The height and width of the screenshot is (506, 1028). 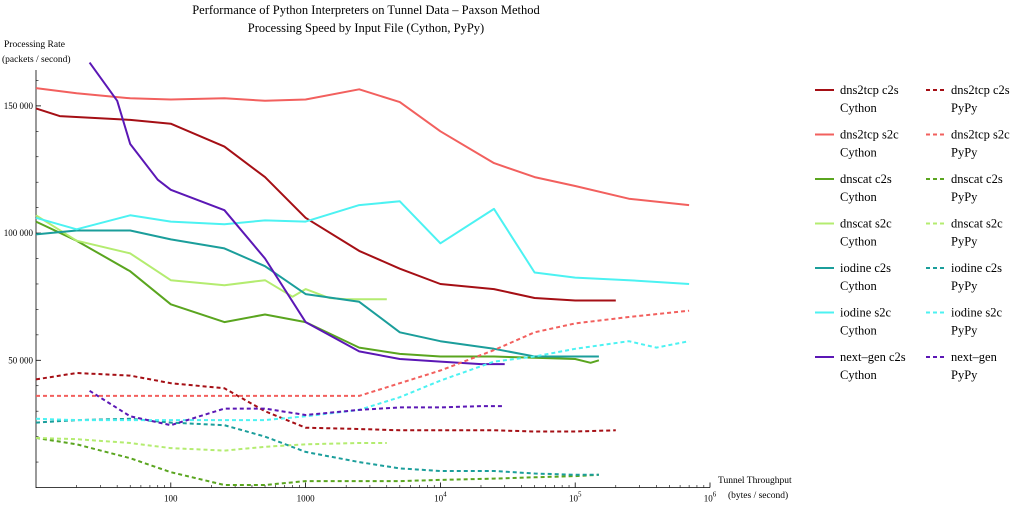 What do you see at coordinates (873, 357) in the screenshot?
I see `legend-label: next–gen c2s` at bounding box center [873, 357].